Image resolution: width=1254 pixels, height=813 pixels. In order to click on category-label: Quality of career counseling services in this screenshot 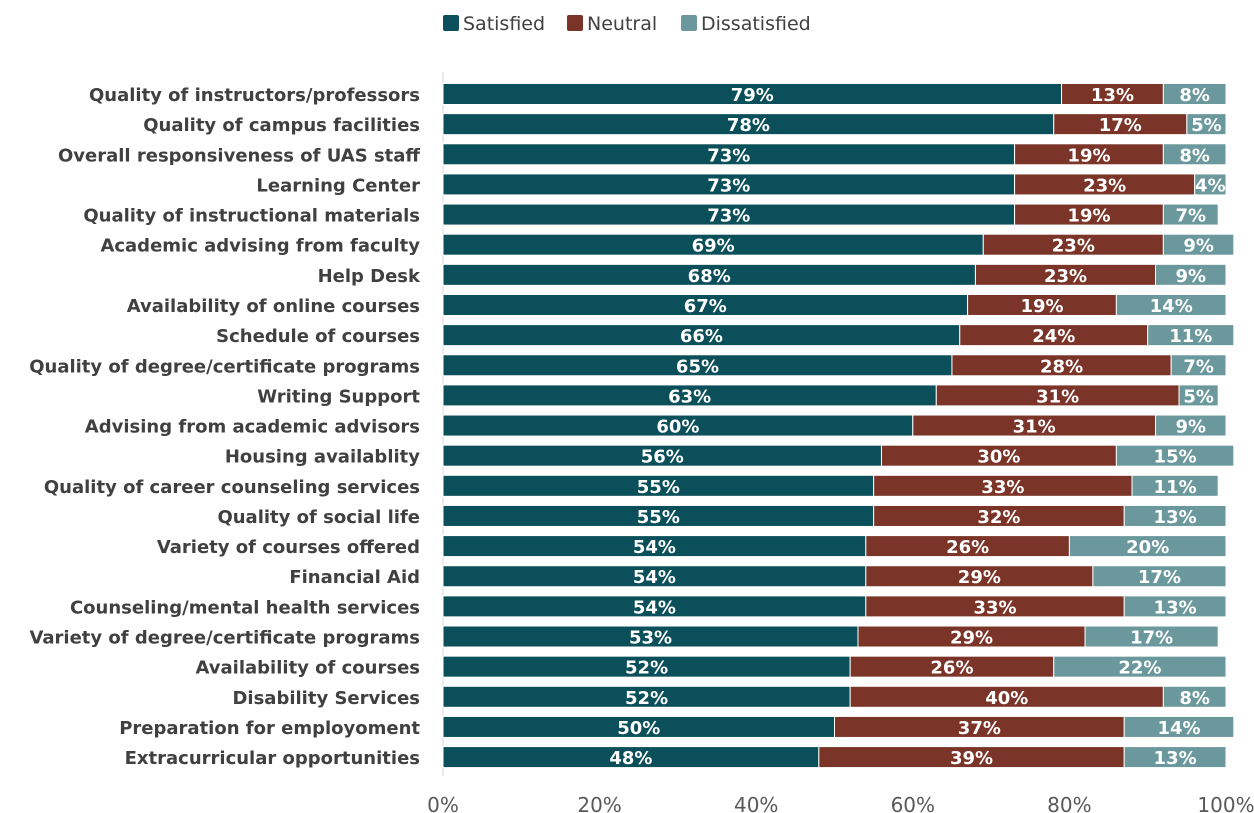, I will do `click(232, 487)`.